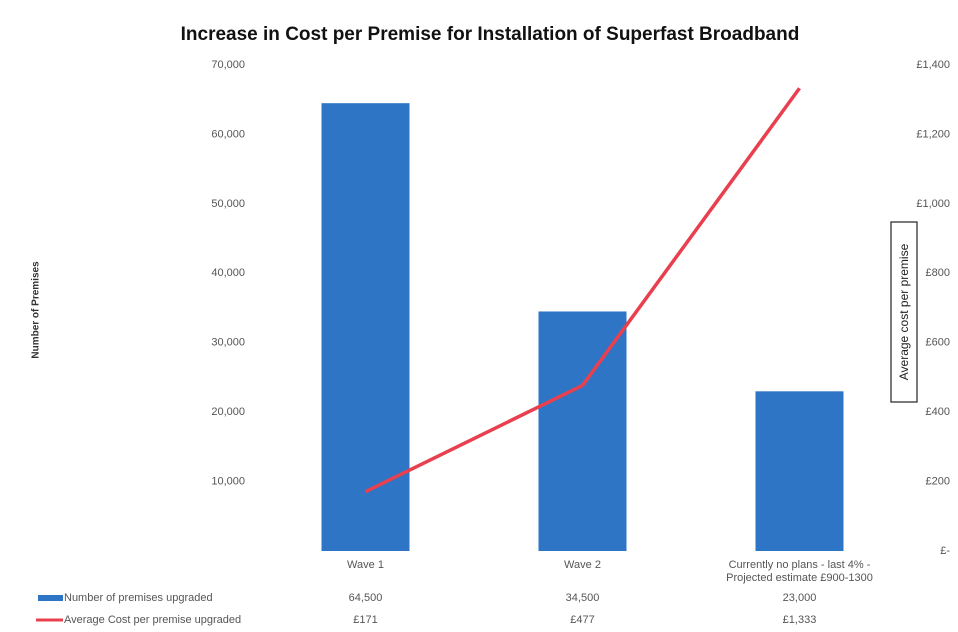  I want to click on table-value: 64,500, so click(366, 598).